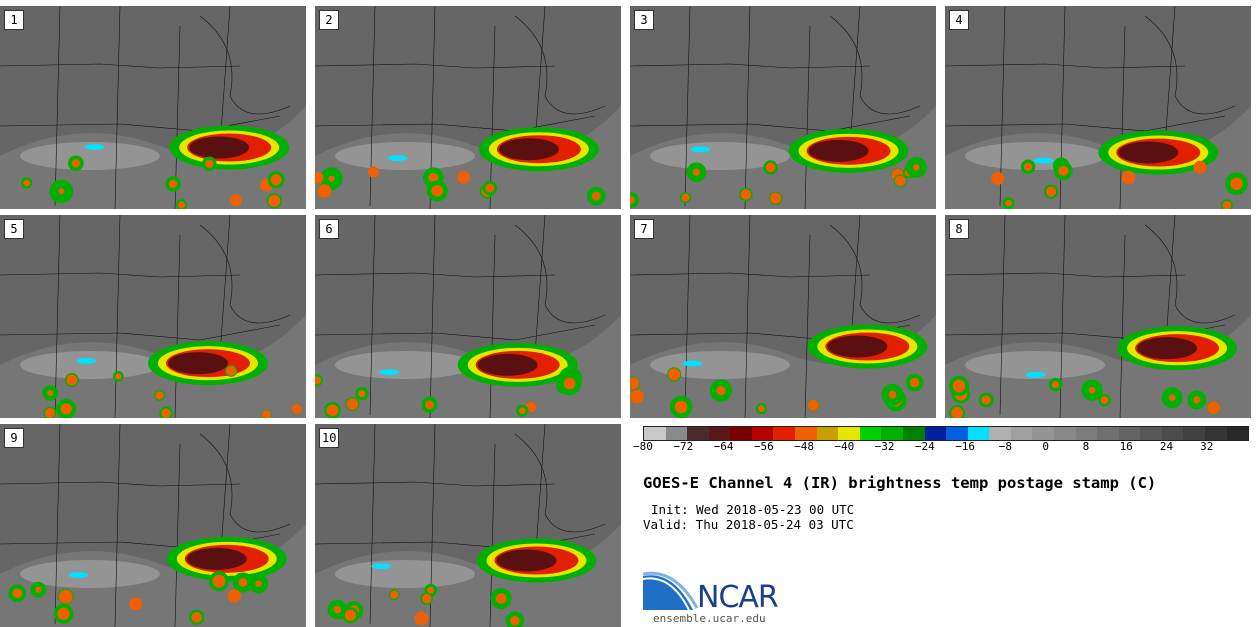 Image resolution: width=1260 pixels, height=627 pixels. Describe the element at coordinates (153, 525) in the screenshot. I see `postage-stamp-panel: 9` at that location.